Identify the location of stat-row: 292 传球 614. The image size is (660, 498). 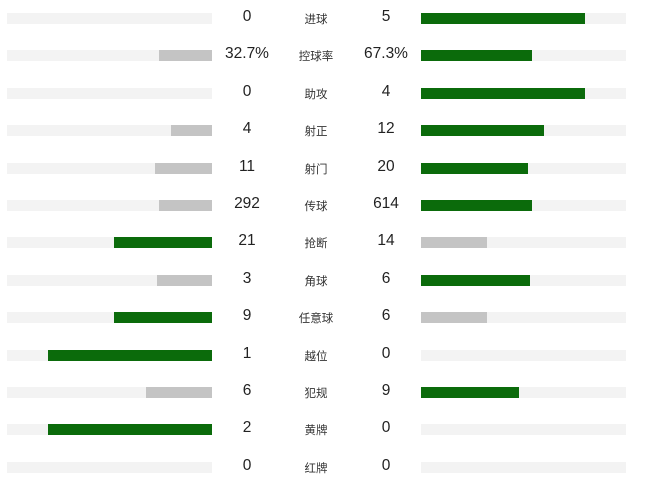
(330, 205).